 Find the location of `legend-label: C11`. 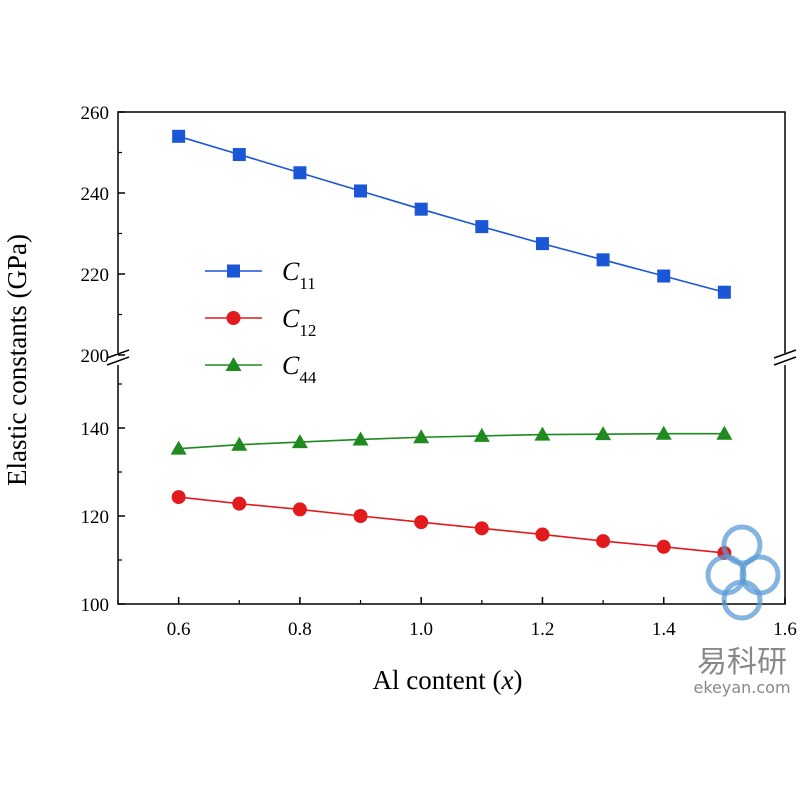

legend-label: C11 is located at coordinates (299, 275).